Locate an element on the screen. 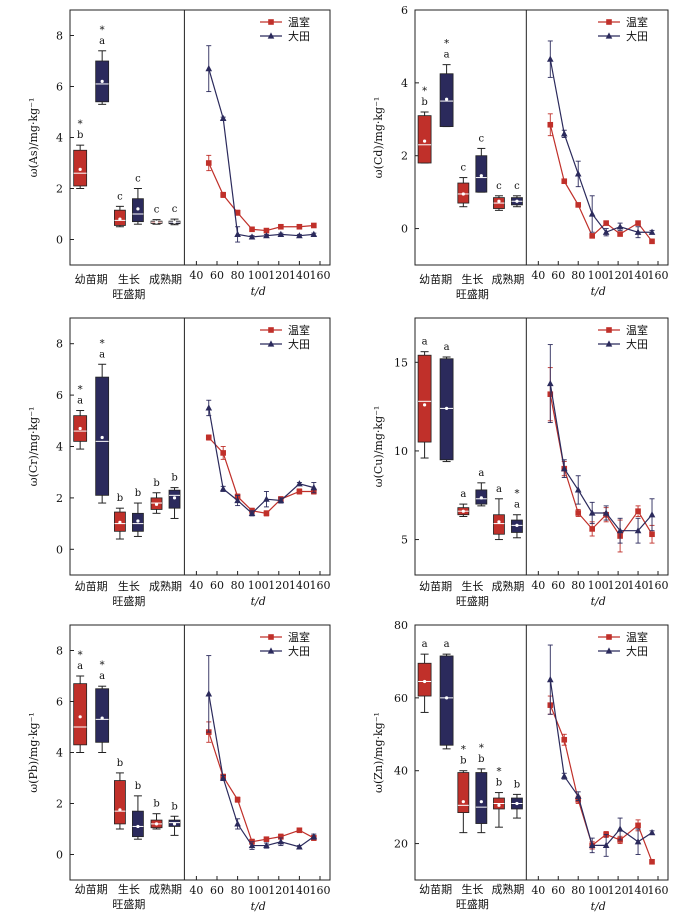 The width and height of the screenshot is (700, 917). x-tick-label: 100 is located at coordinates (598, 275).